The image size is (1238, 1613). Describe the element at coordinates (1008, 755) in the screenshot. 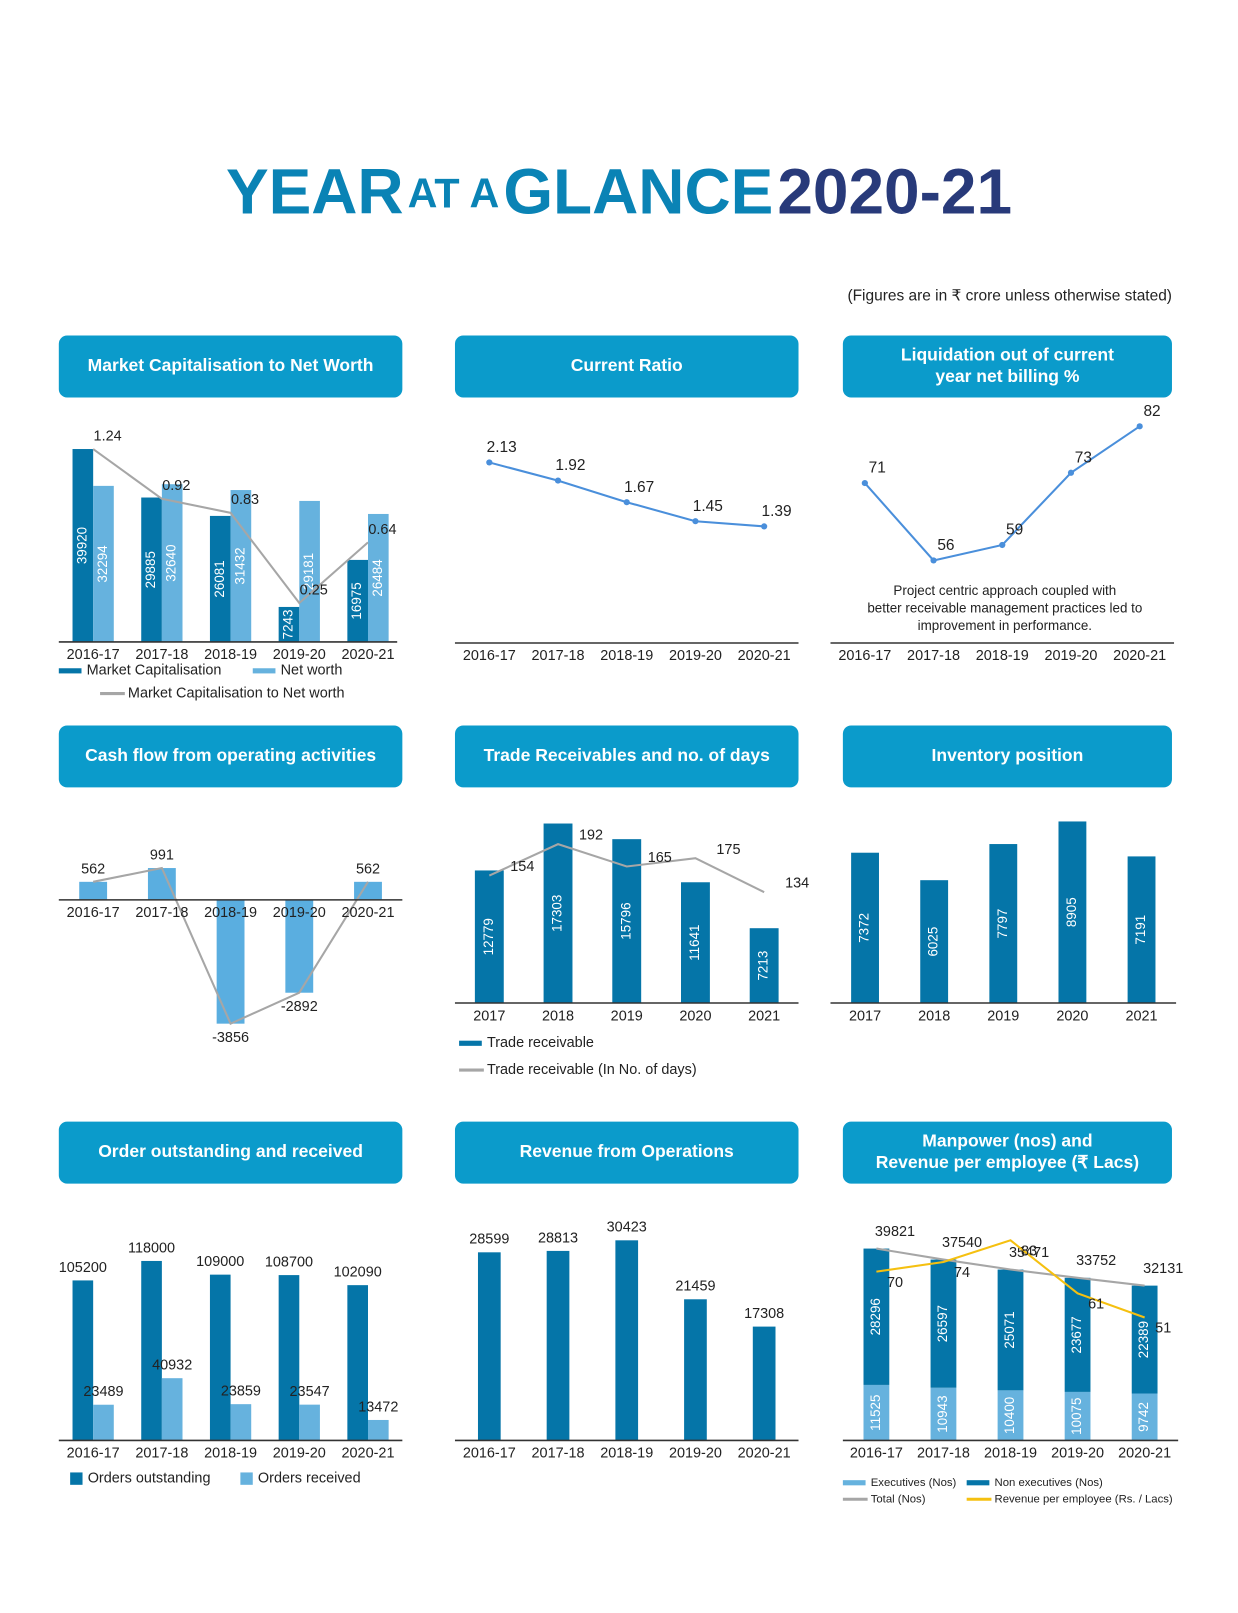

I see `chart-title: Inventory position` at that location.